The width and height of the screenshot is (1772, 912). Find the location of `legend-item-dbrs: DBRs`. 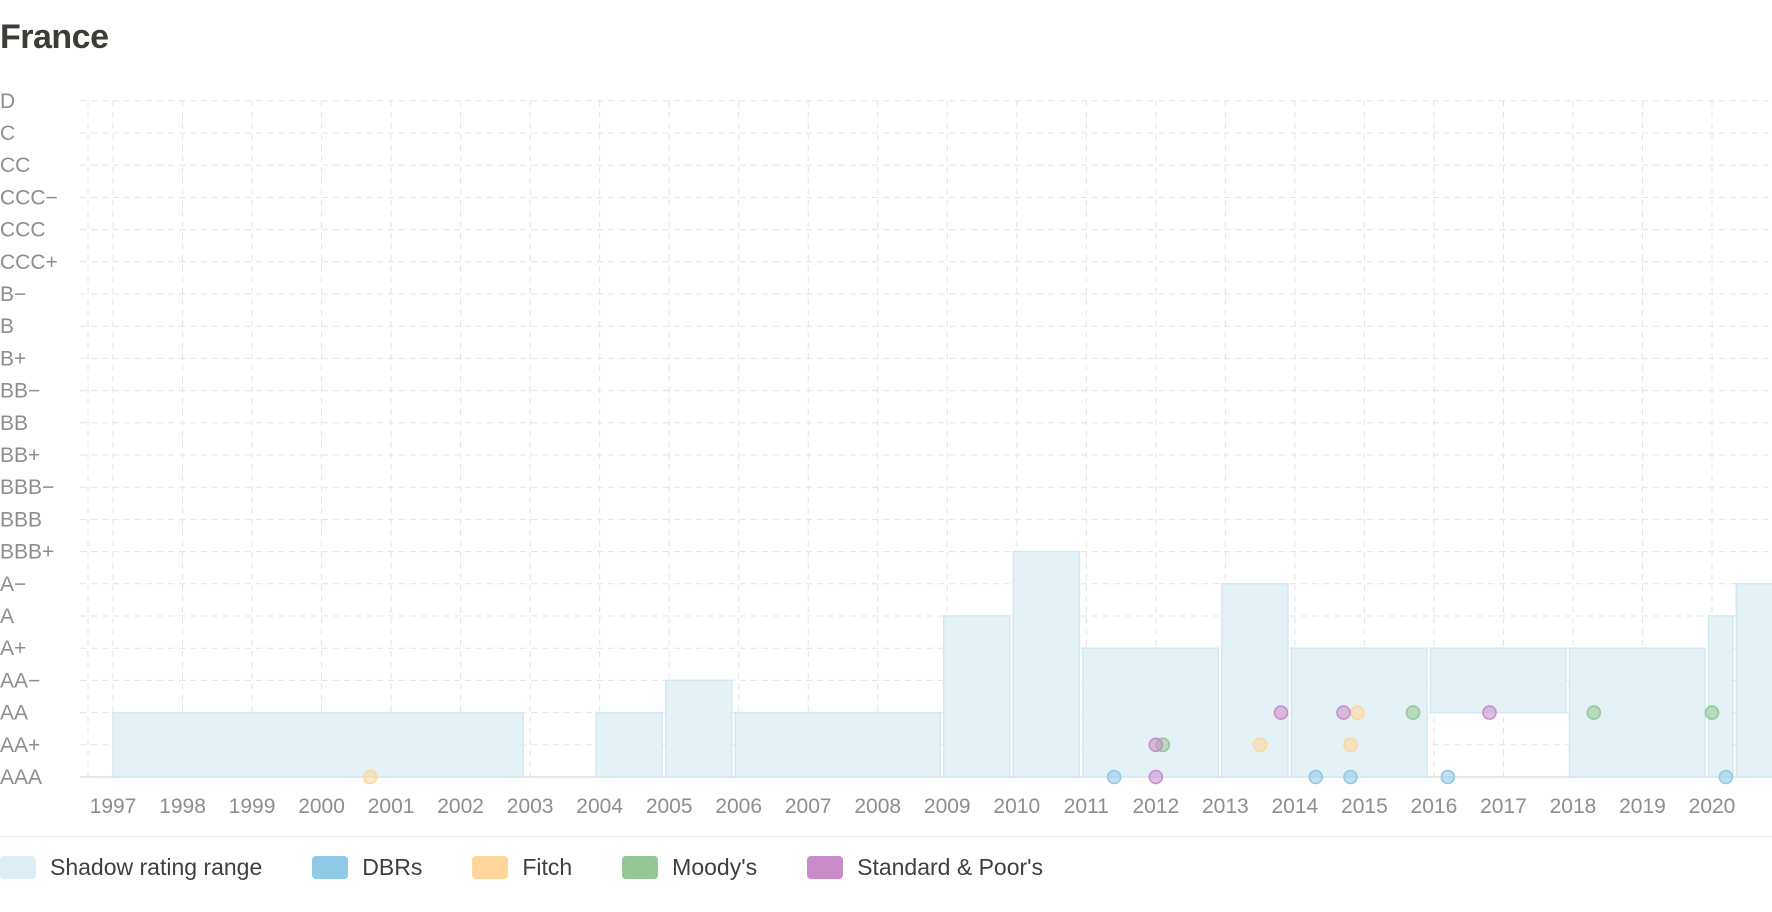

legend-item-dbrs: DBRs is located at coordinates (367, 867).